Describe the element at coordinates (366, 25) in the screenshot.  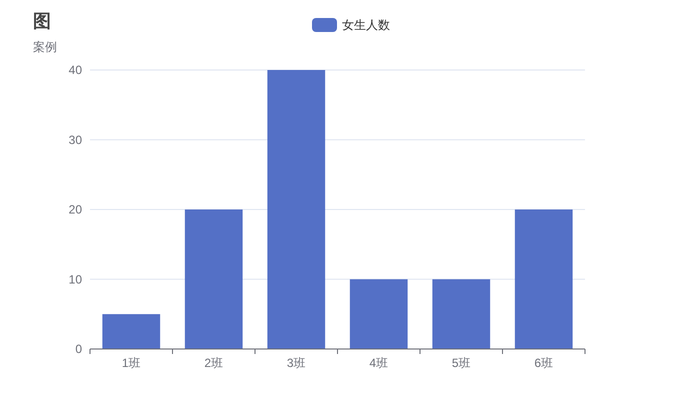
I see `legend-label: 女生人数` at that location.